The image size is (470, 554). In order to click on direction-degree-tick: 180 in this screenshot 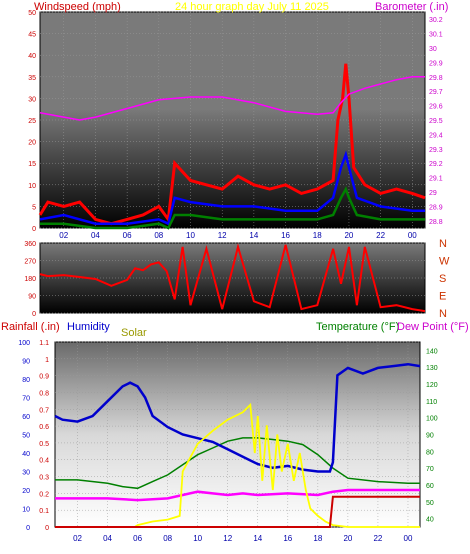, I will do `click(30, 279)`.